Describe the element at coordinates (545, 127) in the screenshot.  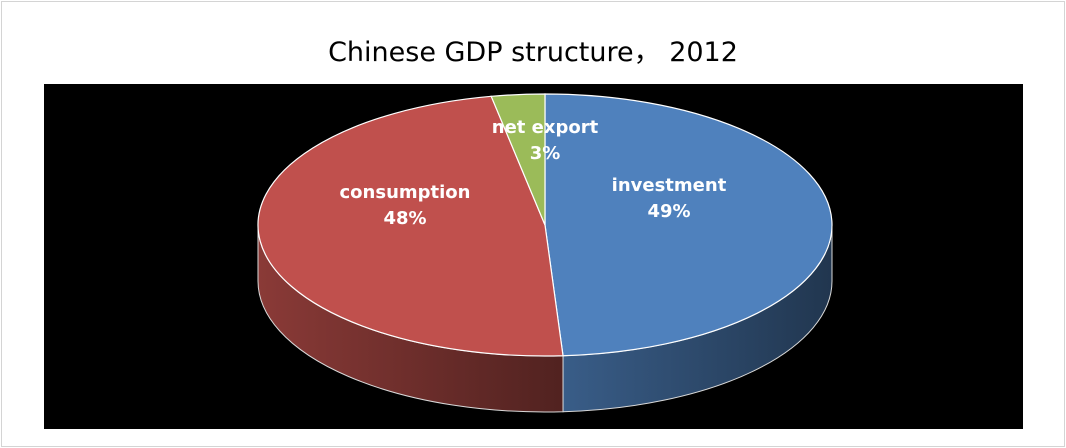
I see `slice-label-net-export: net export` at that location.